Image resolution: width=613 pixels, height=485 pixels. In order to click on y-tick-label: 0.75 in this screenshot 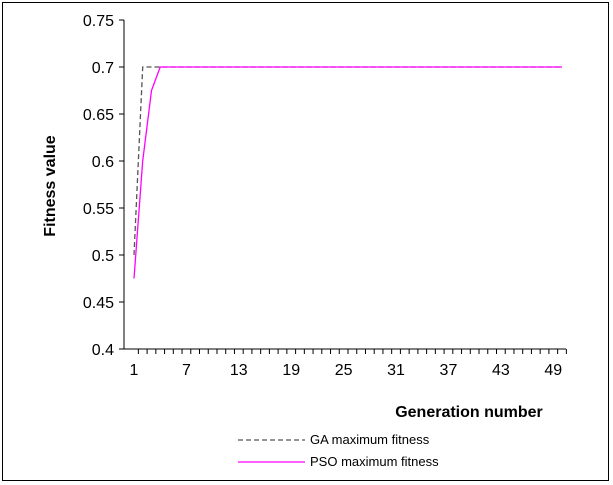, I will do `click(98, 21)`.